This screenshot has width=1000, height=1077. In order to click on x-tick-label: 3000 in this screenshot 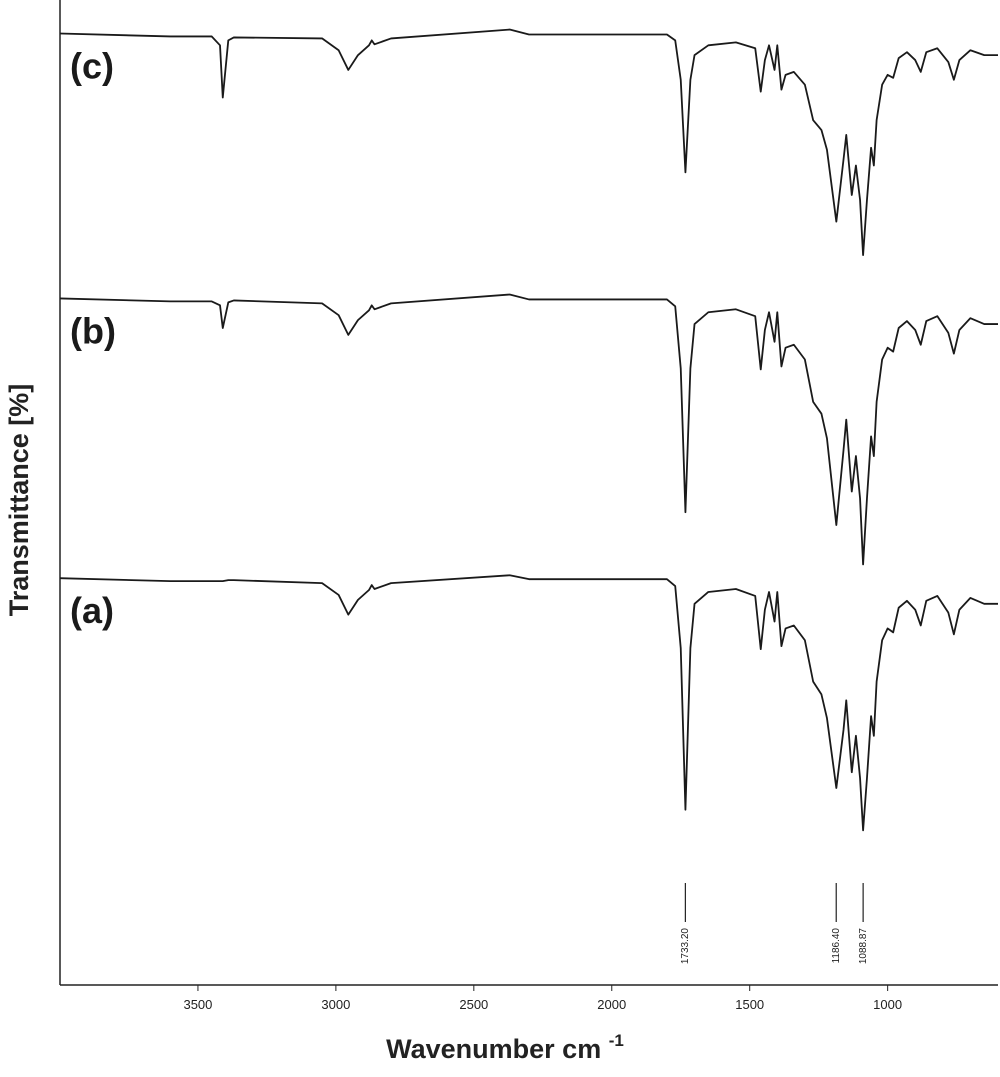, I will do `click(335, 1004)`.